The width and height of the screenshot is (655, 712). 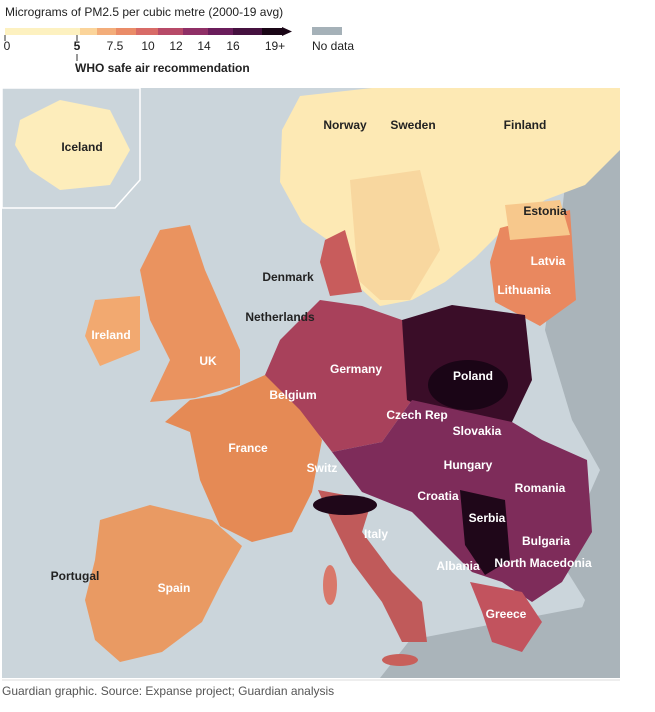 What do you see at coordinates (468, 465) in the screenshot?
I see `country-label: Hungary` at bounding box center [468, 465].